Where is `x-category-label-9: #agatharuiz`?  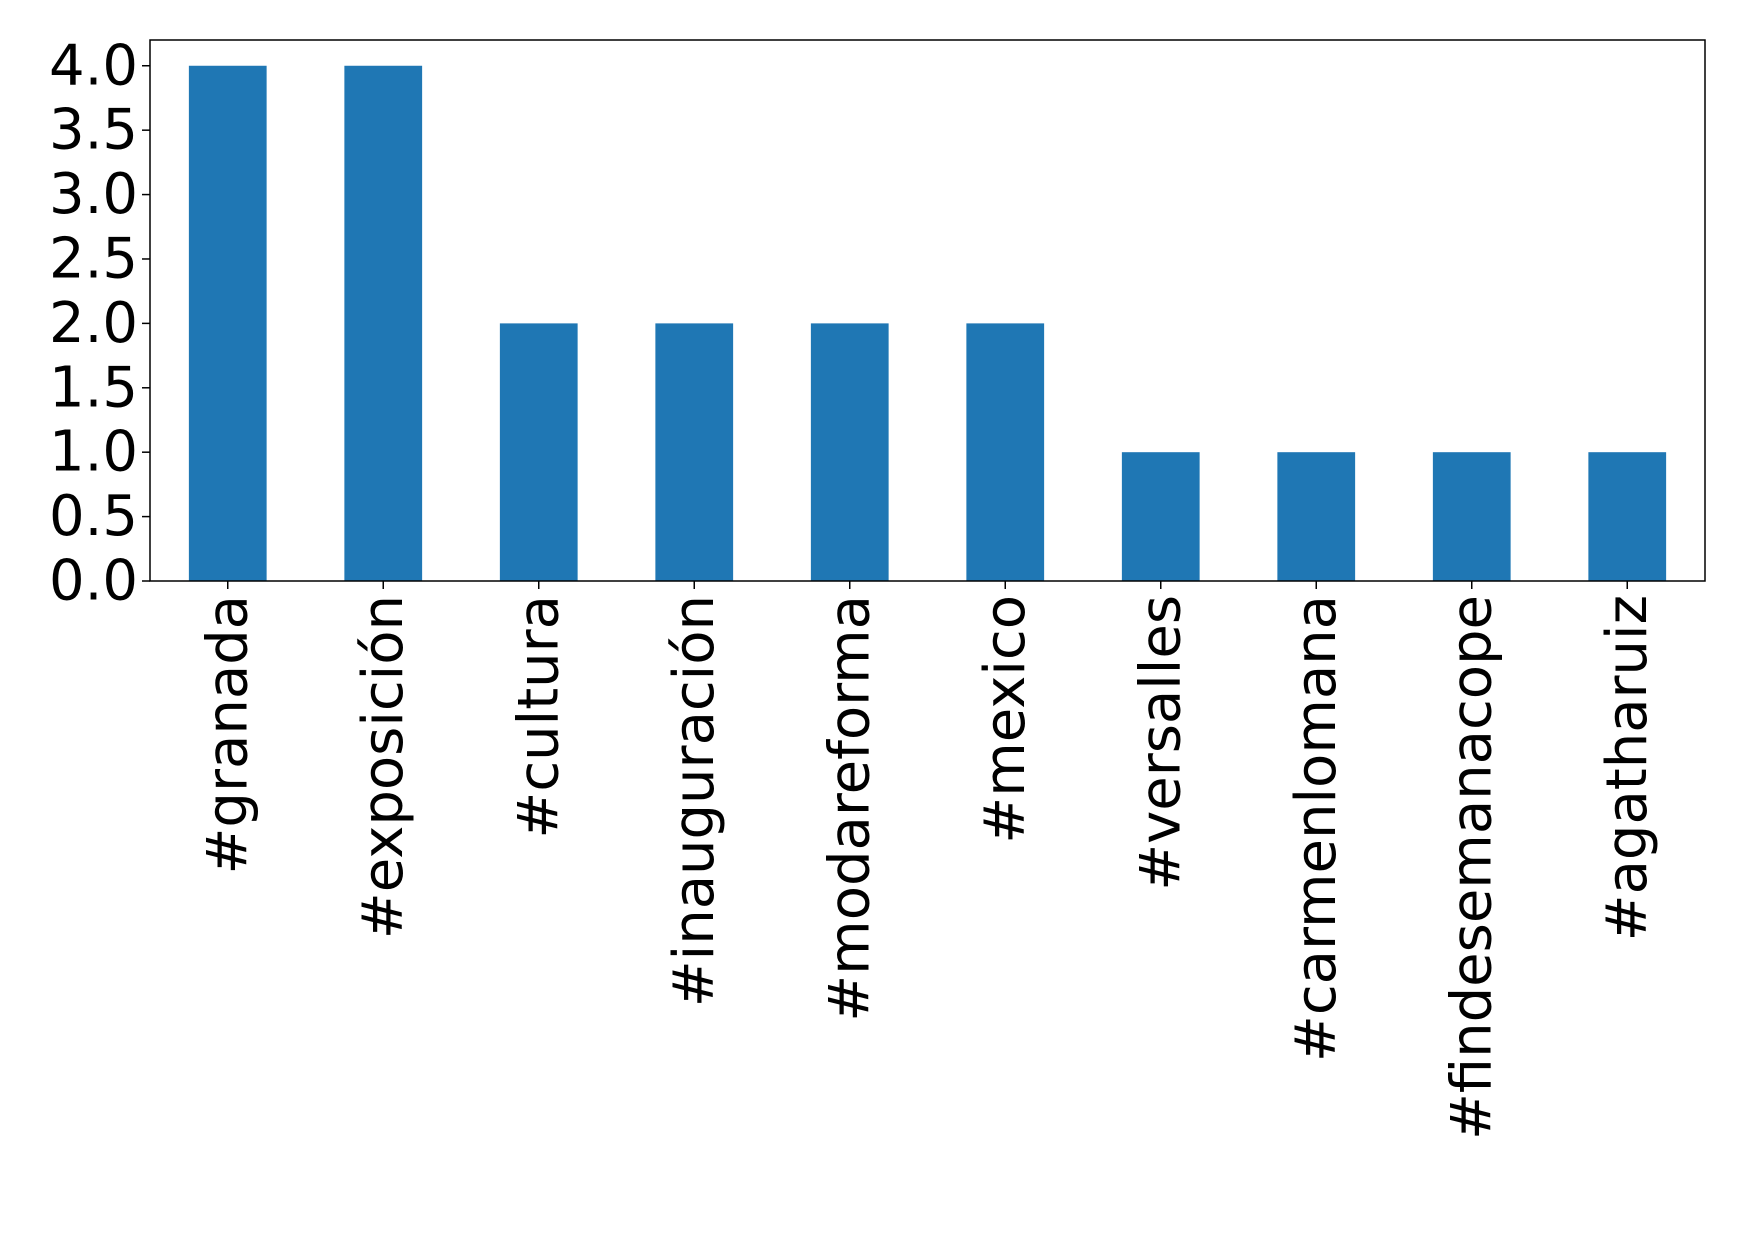 x-category-label-9: #agatharuiz is located at coordinates (1627, 768).